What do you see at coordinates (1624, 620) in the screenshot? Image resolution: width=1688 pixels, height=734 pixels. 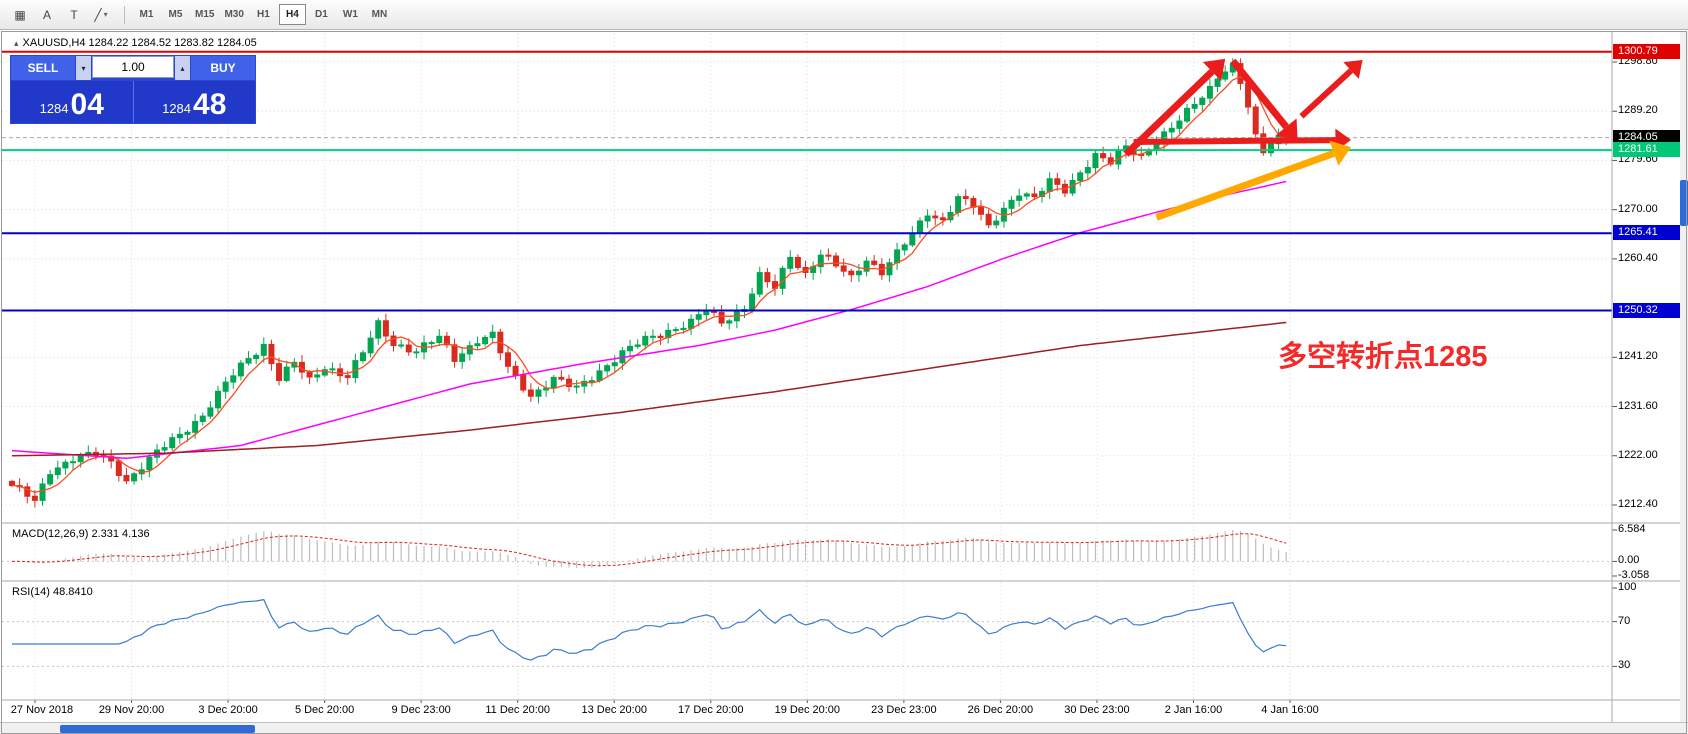 I see `rsi-scale-label: 70` at bounding box center [1624, 620].